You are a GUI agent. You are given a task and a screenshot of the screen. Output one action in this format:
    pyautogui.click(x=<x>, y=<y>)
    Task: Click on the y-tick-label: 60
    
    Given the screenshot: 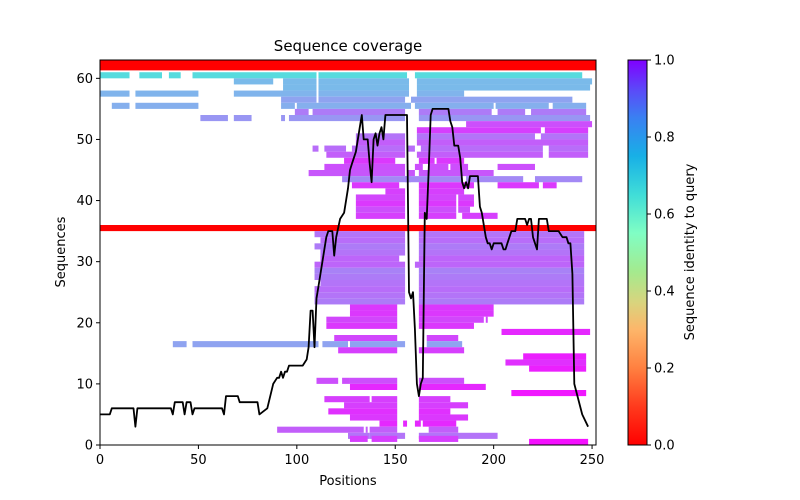 What is the action you would take?
    pyautogui.click(x=84, y=79)
    